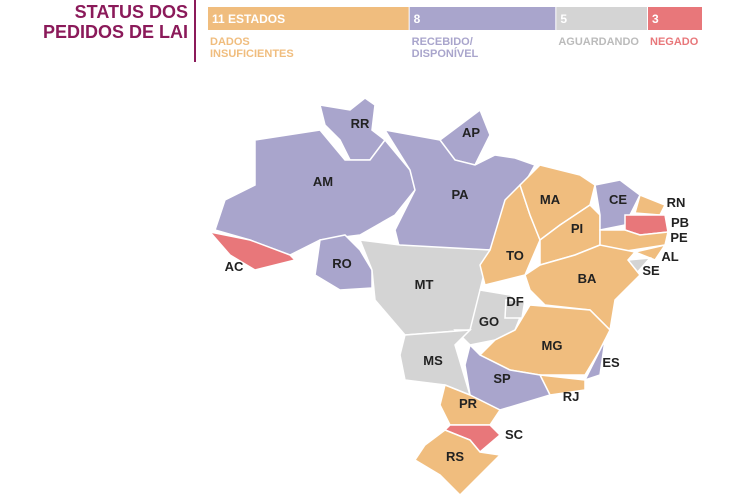 The width and height of the screenshot is (750, 500). Describe the element at coordinates (323, 181) in the screenshot. I see `state-label: AM` at that location.